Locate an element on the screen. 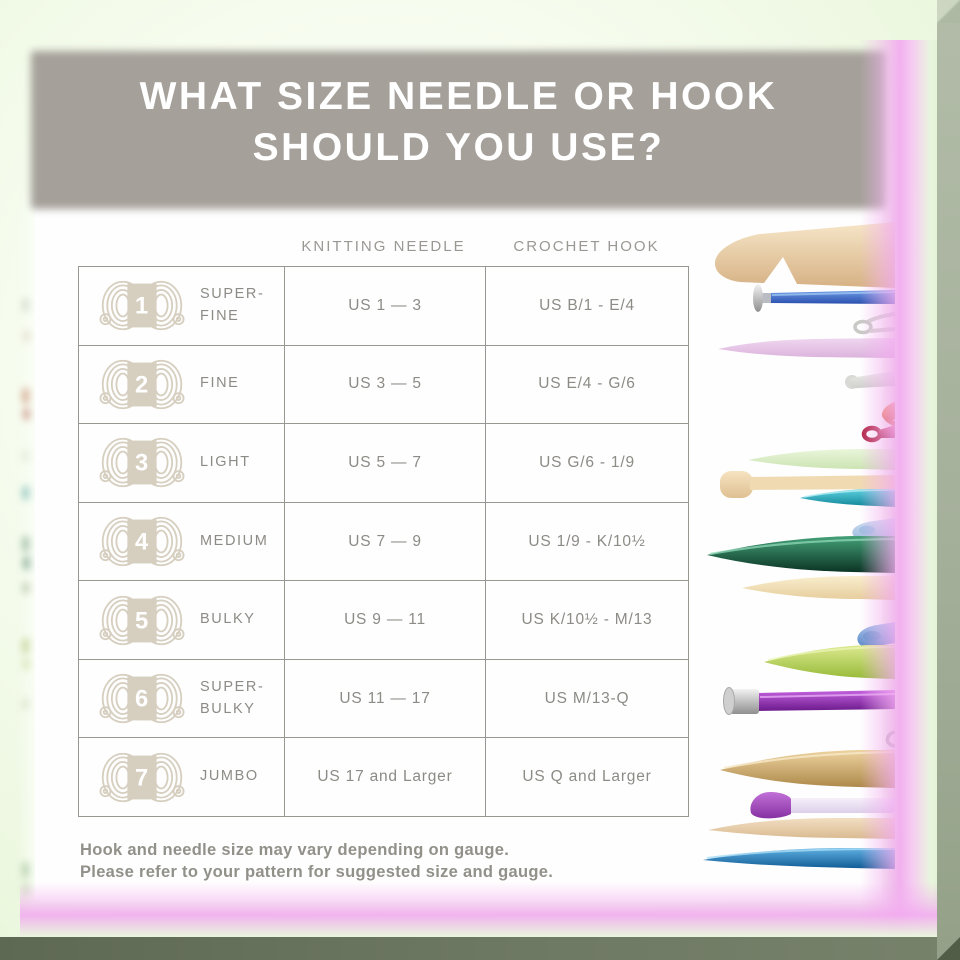 The height and width of the screenshot is (960, 960). yarn-weight-label: MEDIUM is located at coordinates (234, 540).